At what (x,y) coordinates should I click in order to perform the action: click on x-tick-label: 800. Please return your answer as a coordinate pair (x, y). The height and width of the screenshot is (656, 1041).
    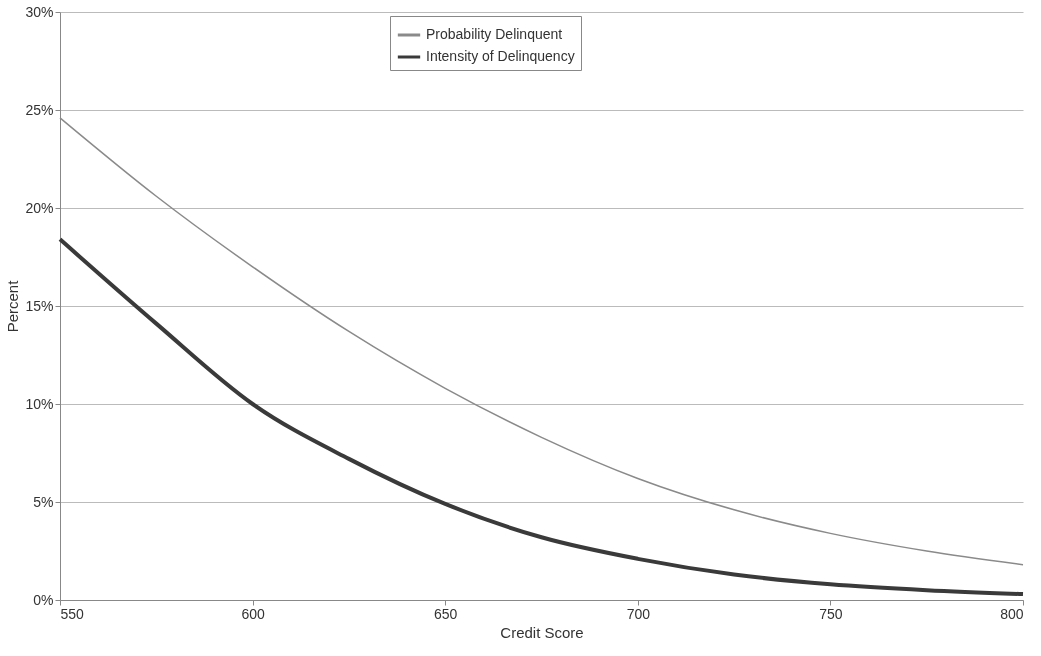
    Looking at the image, I should click on (1012, 613).